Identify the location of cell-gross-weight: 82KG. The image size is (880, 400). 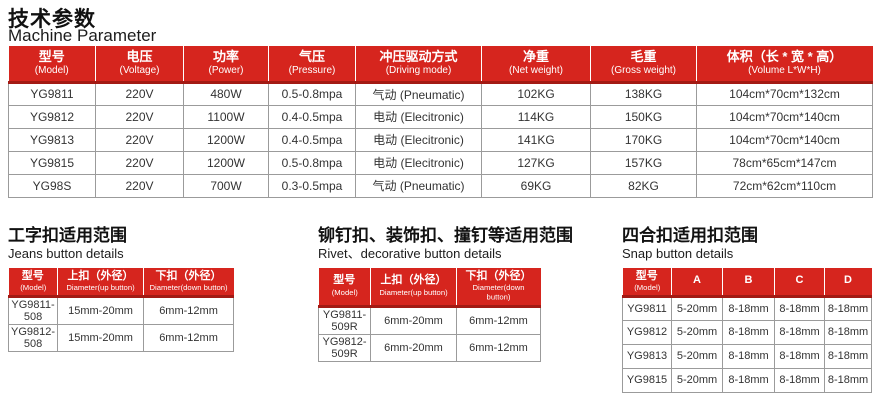
(643, 185).